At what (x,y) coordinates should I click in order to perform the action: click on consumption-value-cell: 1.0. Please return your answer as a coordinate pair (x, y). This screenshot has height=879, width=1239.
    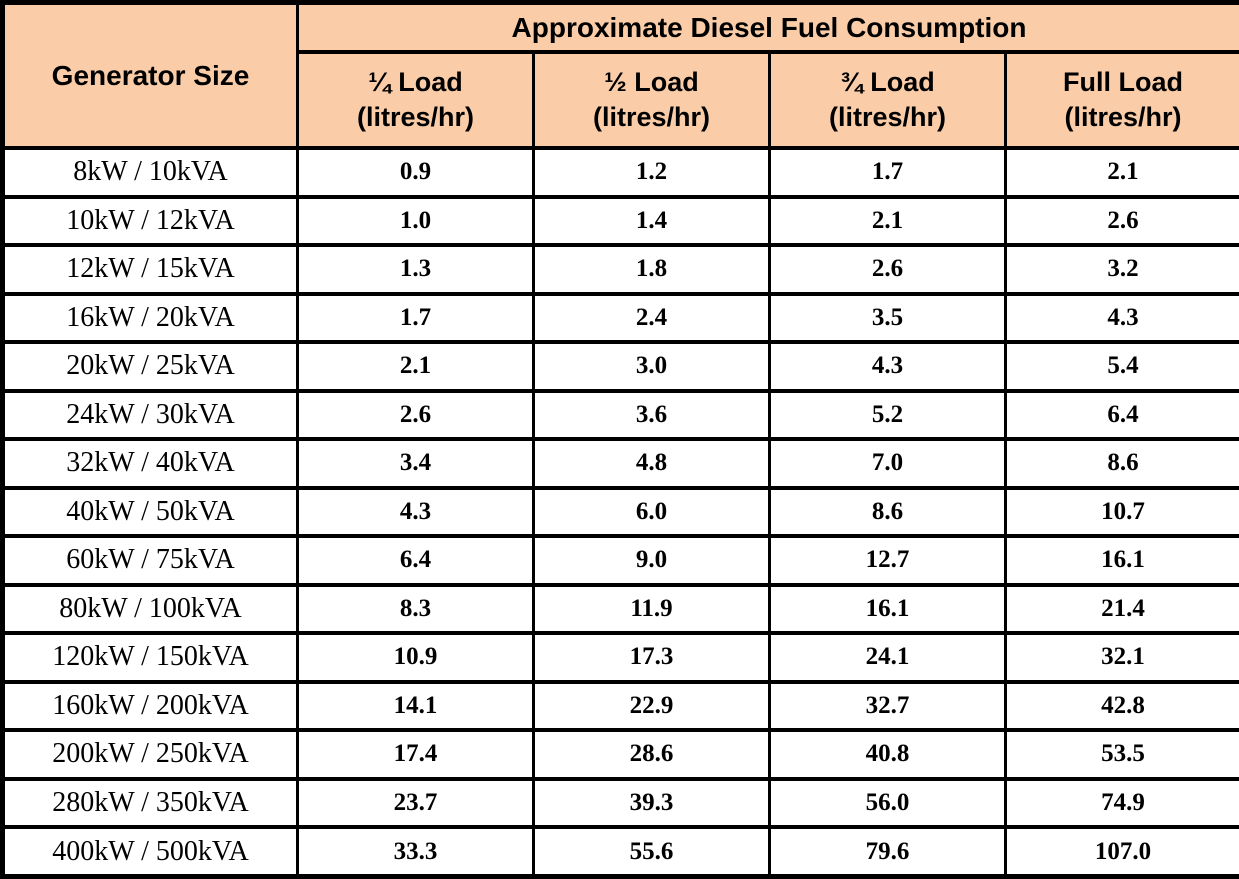
    Looking at the image, I should click on (415, 221).